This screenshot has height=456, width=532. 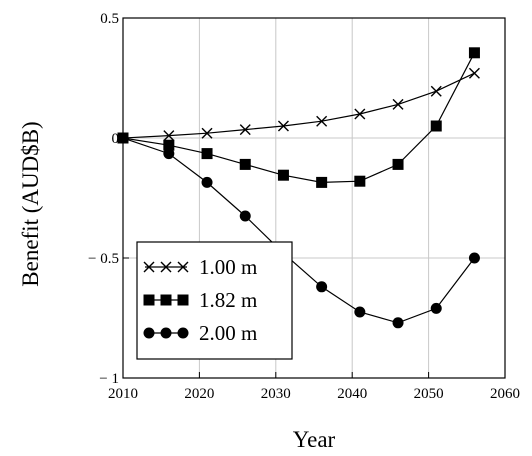 I want to click on legend-label: 1.00 m, so click(x=228, y=267).